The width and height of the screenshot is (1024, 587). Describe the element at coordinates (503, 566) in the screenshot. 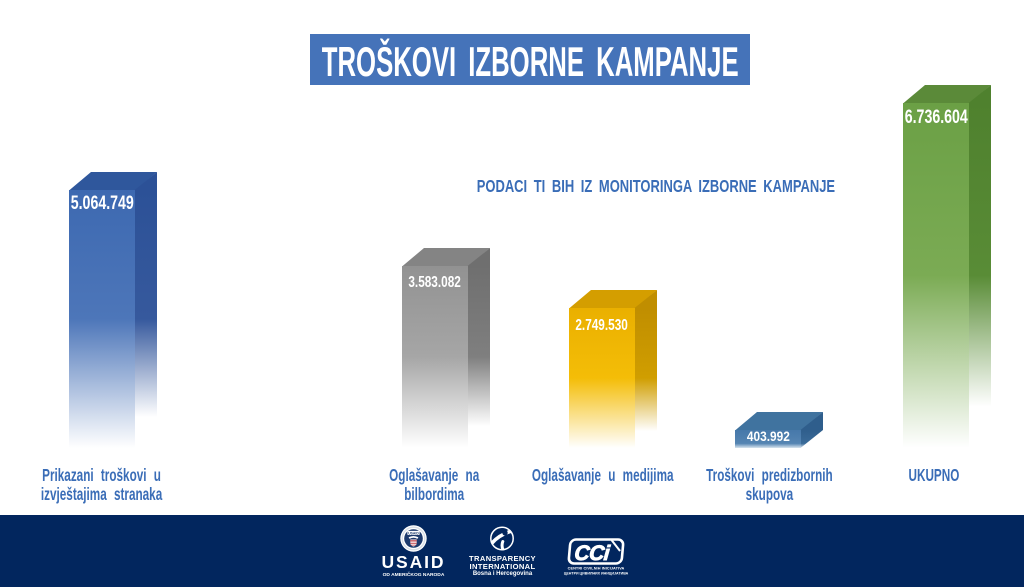

I see `svg-text: INTERNATIONAL` at that location.